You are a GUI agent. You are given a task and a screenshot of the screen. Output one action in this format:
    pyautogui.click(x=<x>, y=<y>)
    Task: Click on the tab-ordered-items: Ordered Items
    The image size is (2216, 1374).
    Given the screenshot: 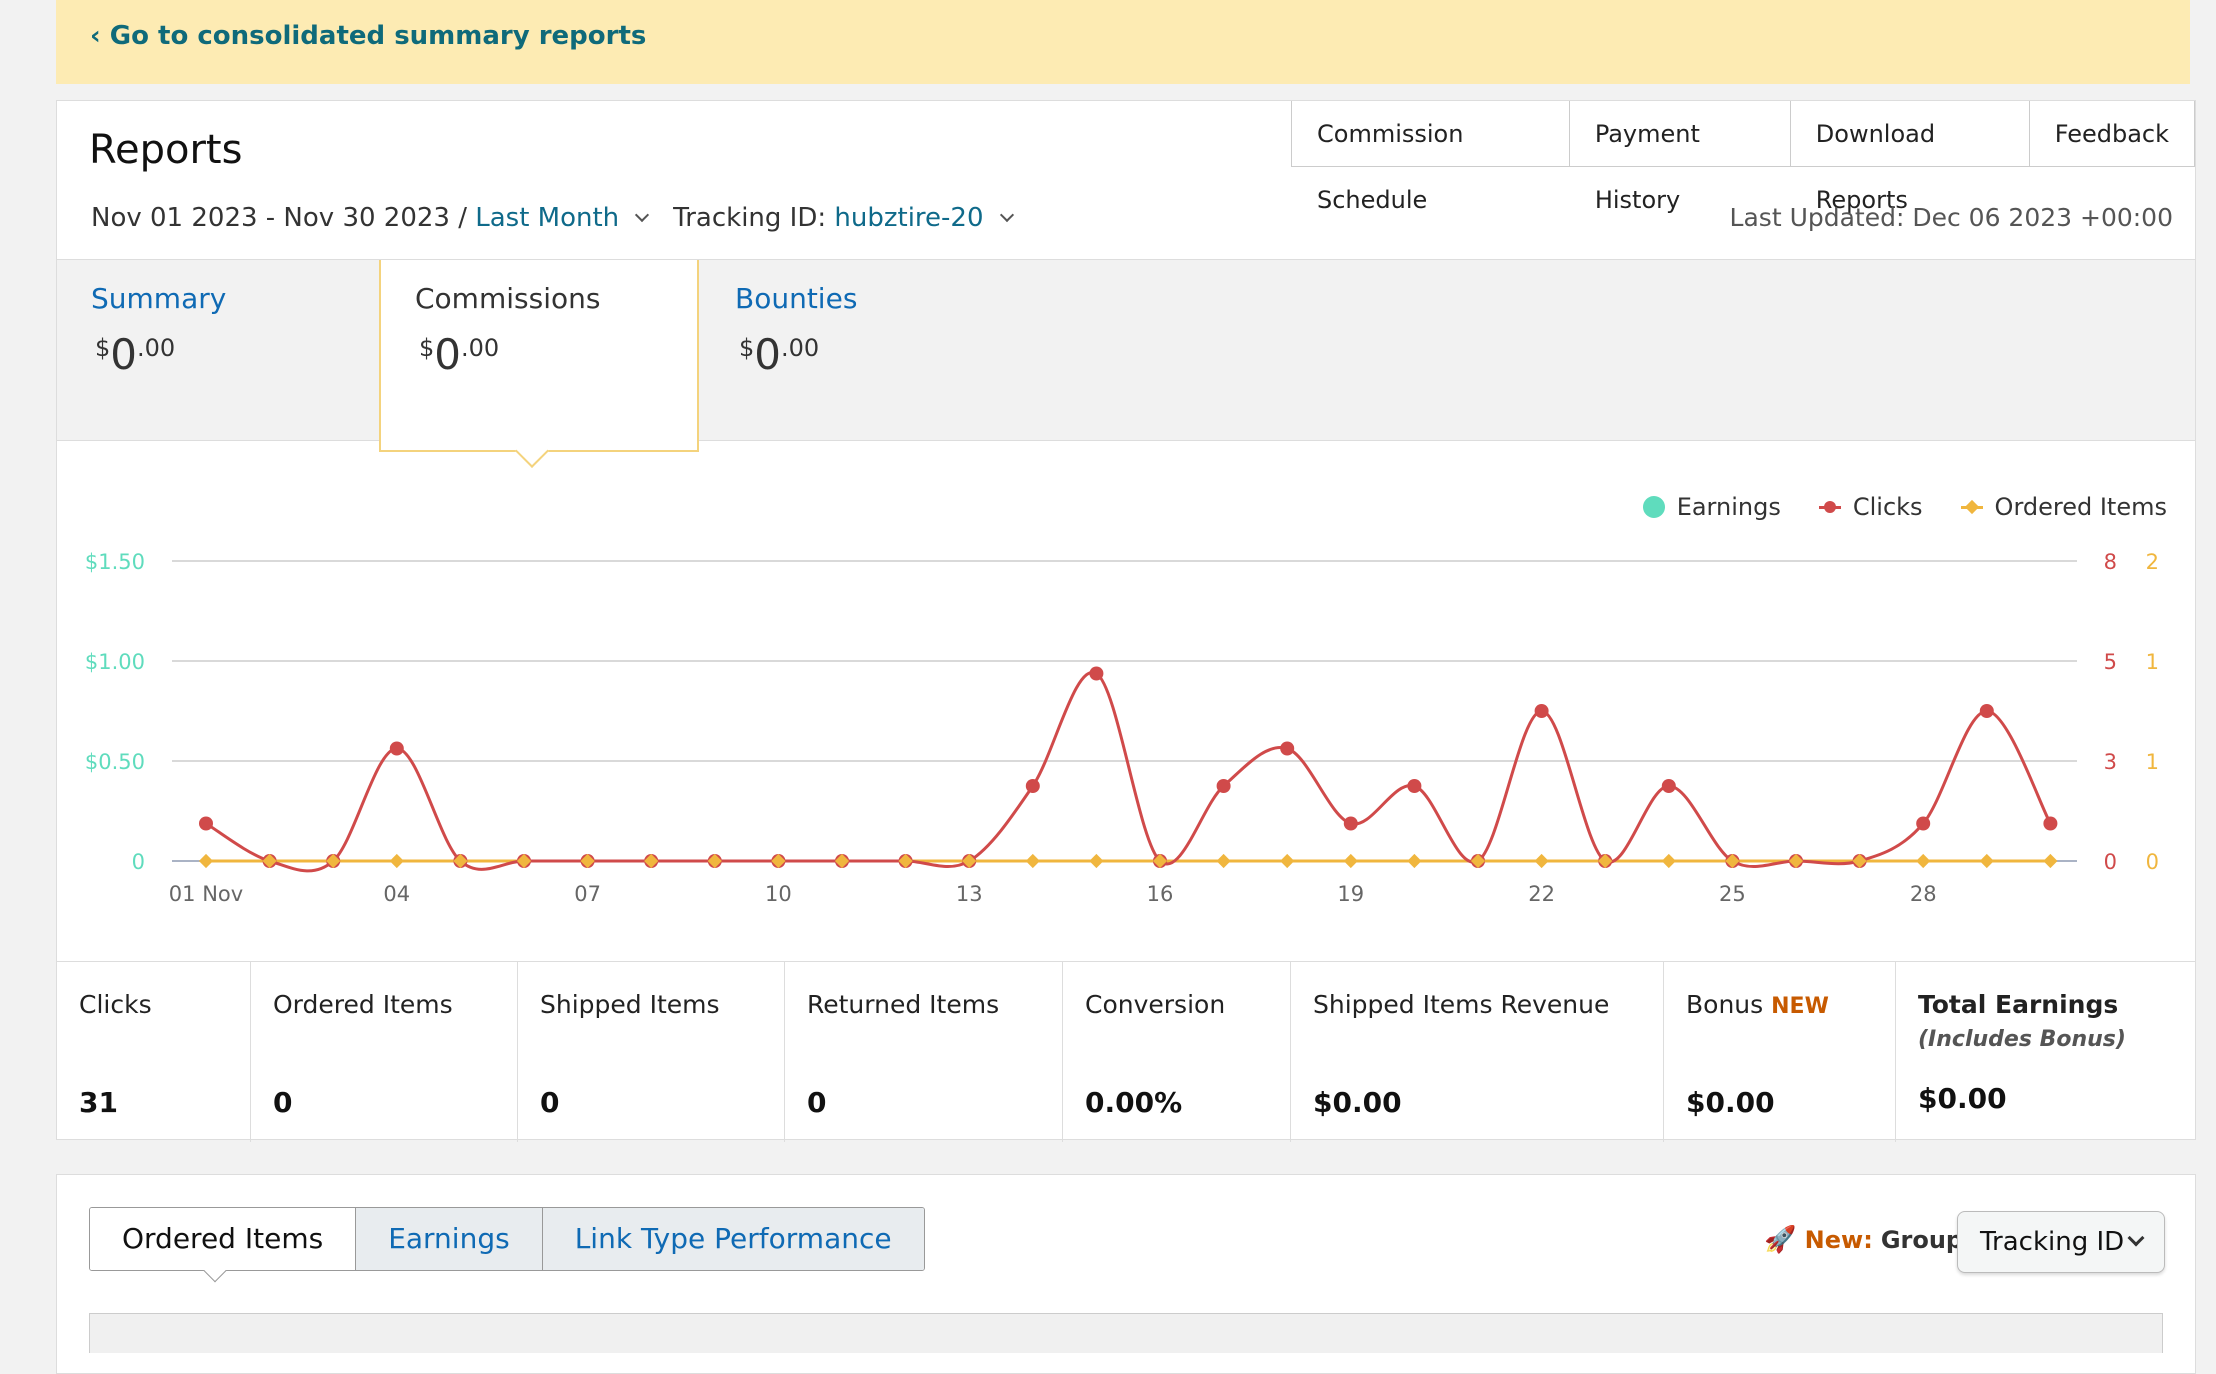 What is the action you would take?
    pyautogui.click(x=223, y=1239)
    